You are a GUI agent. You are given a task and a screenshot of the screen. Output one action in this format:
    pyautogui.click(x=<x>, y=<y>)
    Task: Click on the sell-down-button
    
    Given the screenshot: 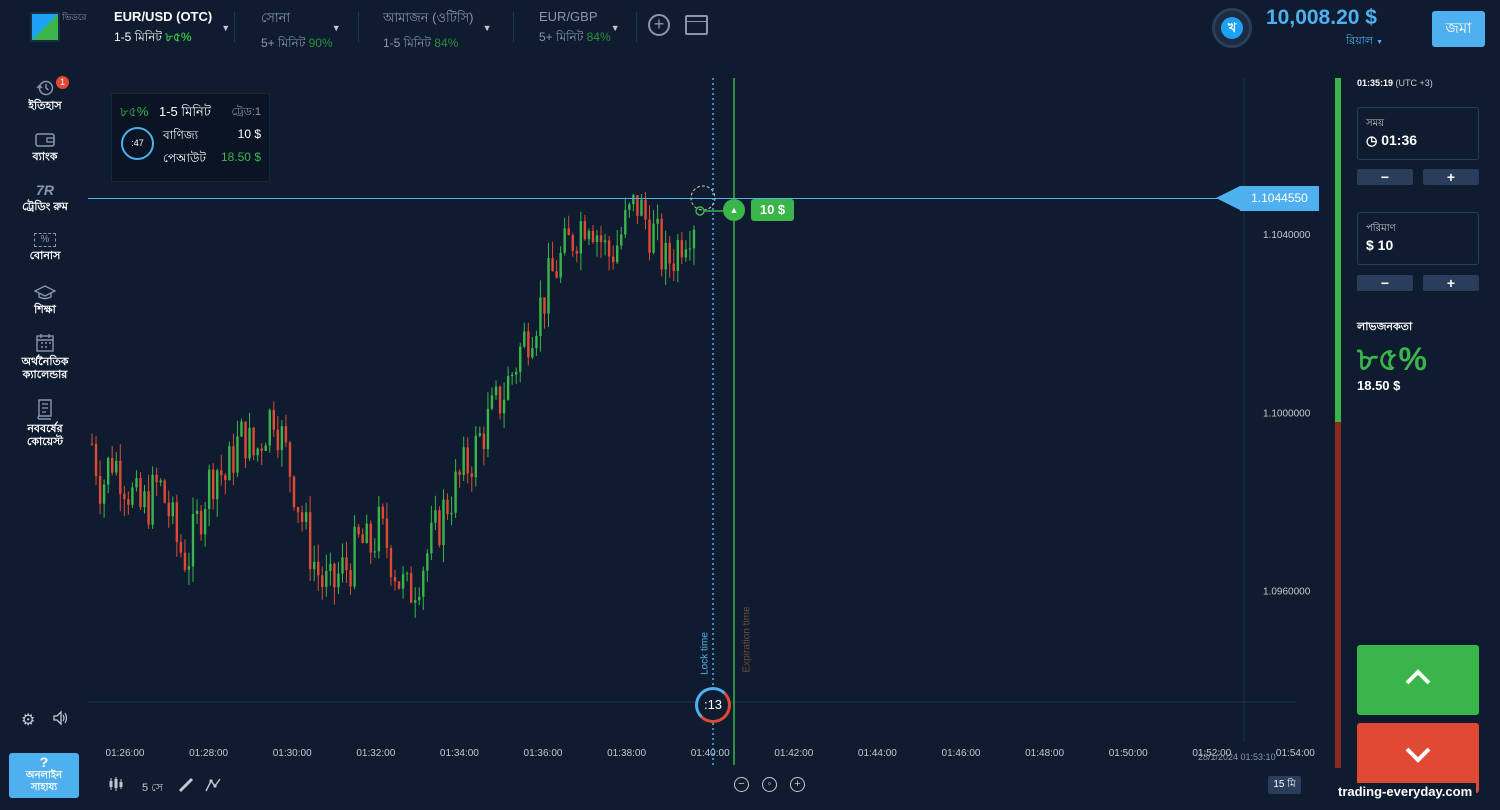 What is the action you would take?
    pyautogui.click(x=1418, y=758)
    